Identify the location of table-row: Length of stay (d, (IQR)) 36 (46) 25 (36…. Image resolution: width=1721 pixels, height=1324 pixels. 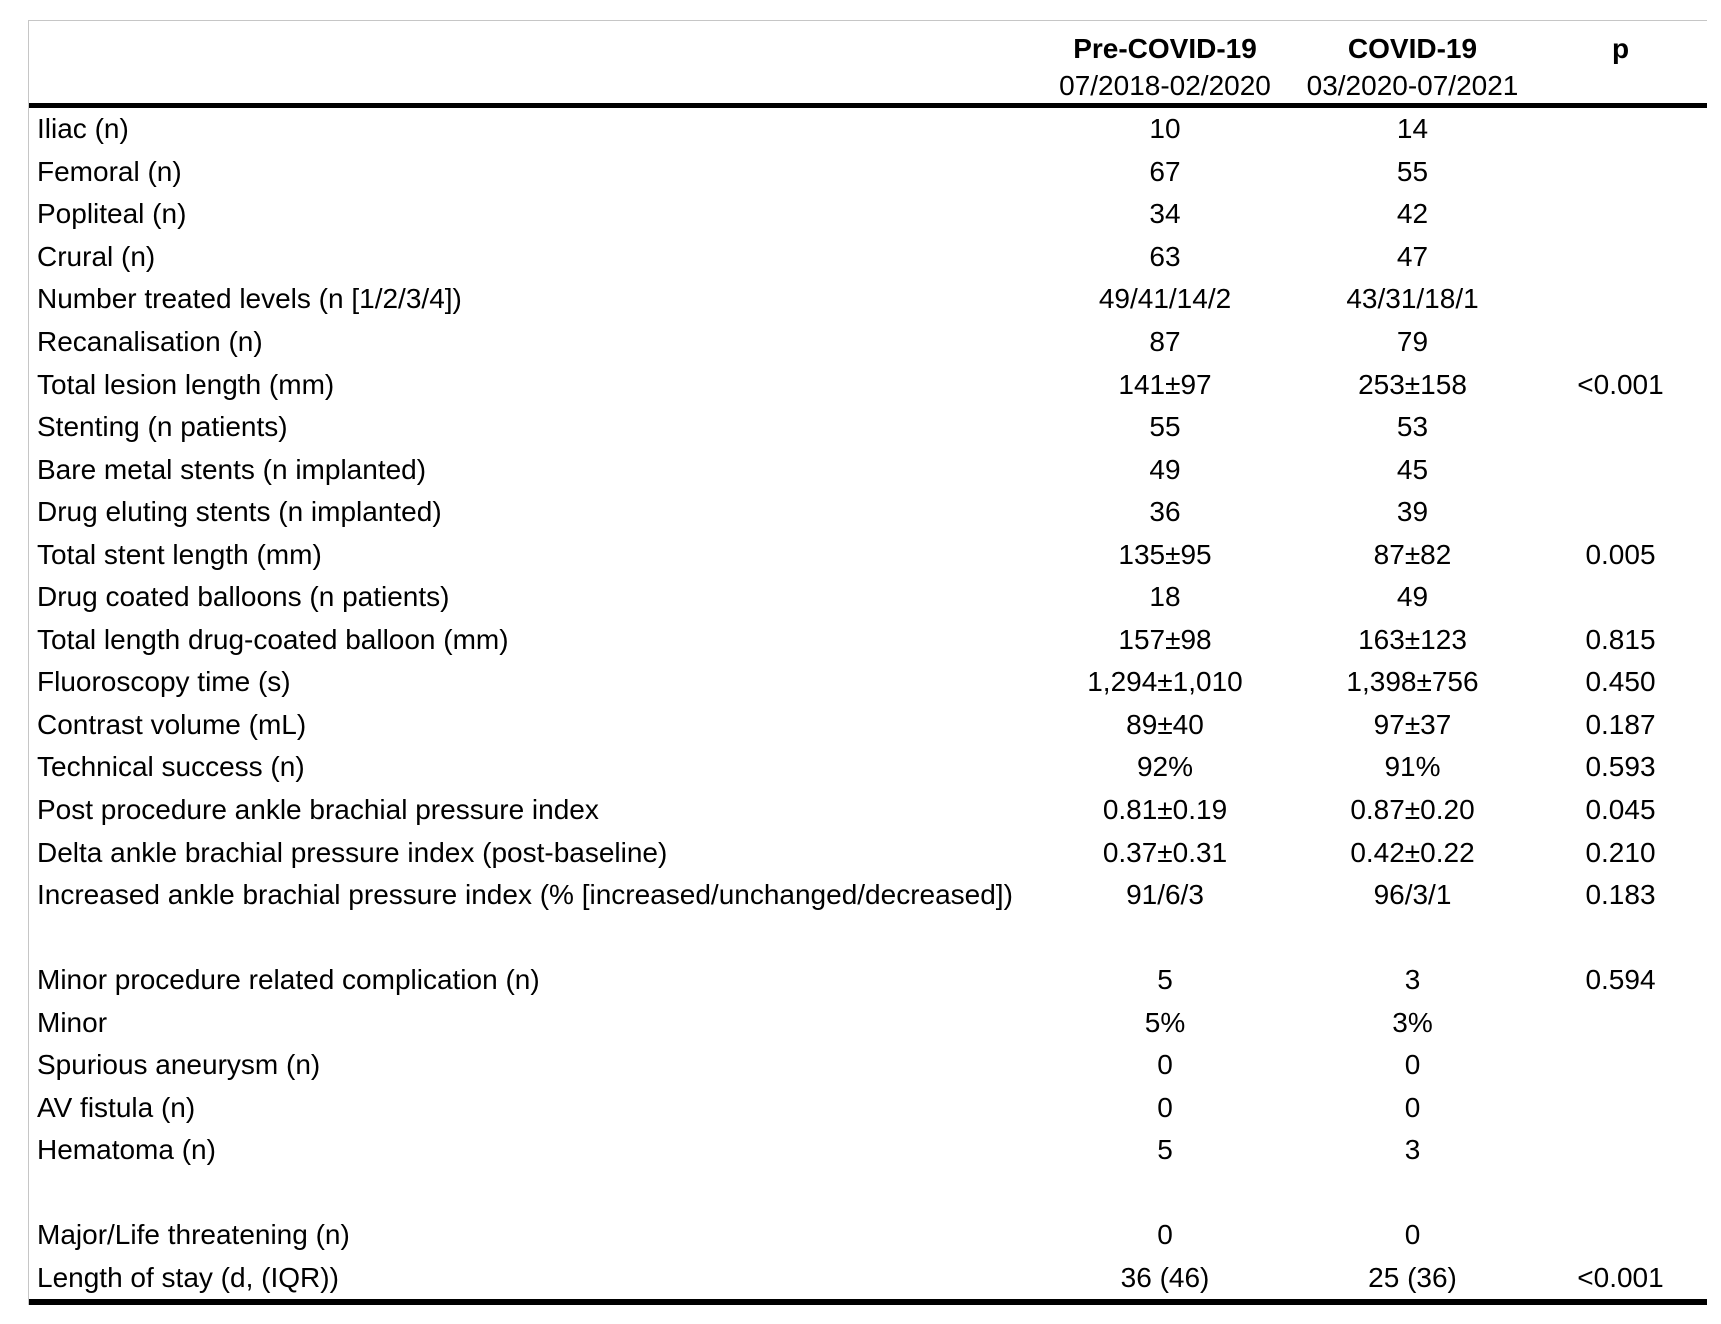
(868, 1278).